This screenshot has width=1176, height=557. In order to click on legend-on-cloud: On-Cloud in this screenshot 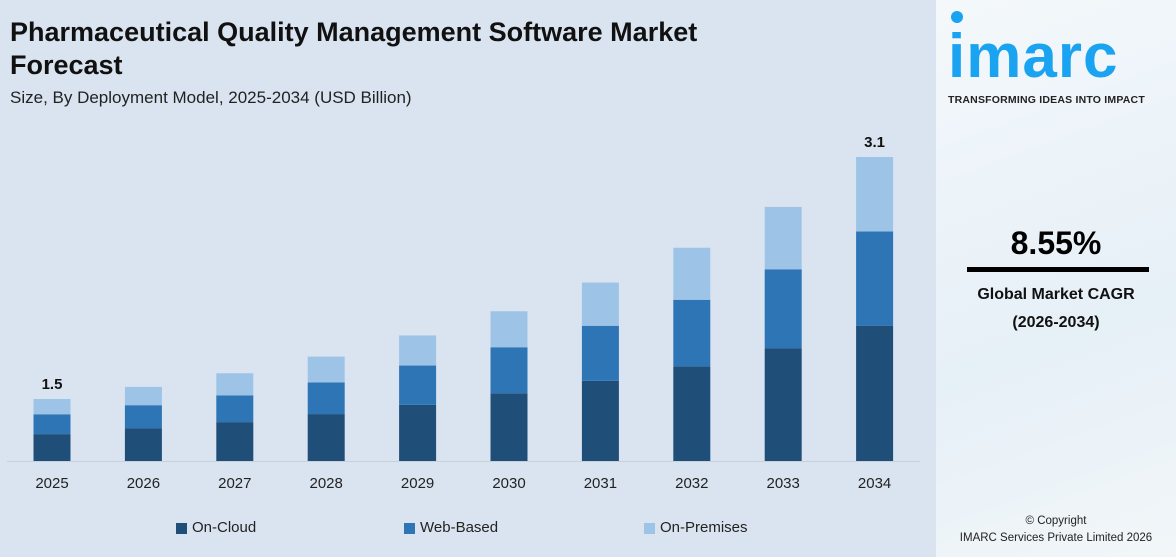, I will do `click(216, 528)`.